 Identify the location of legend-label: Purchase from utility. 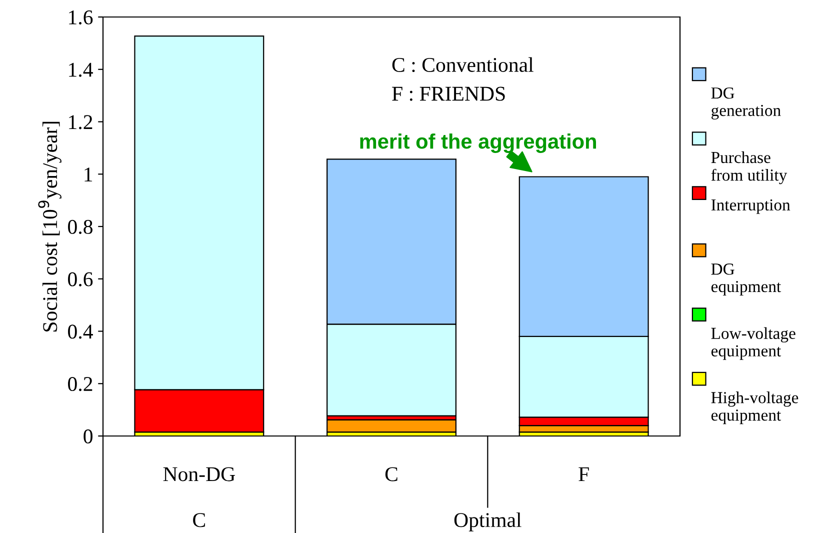
(749, 167).